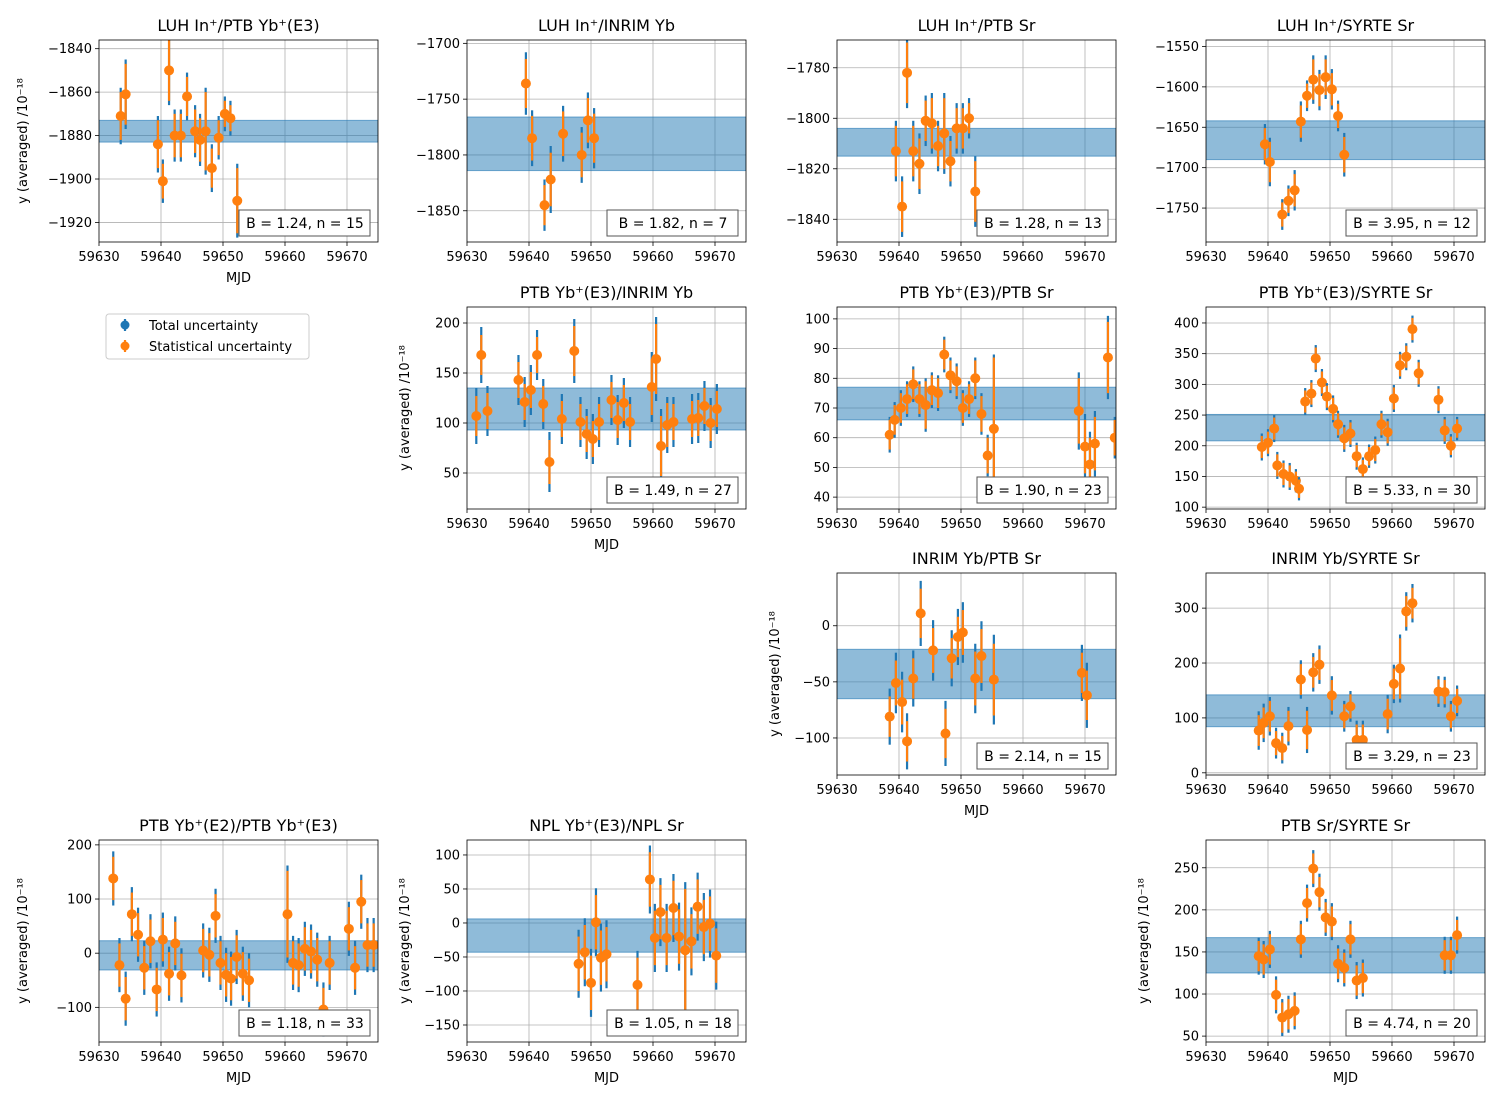  Describe the element at coordinates (70, 49) in the screenshot. I see `y-tick-label: −1840` at that location.